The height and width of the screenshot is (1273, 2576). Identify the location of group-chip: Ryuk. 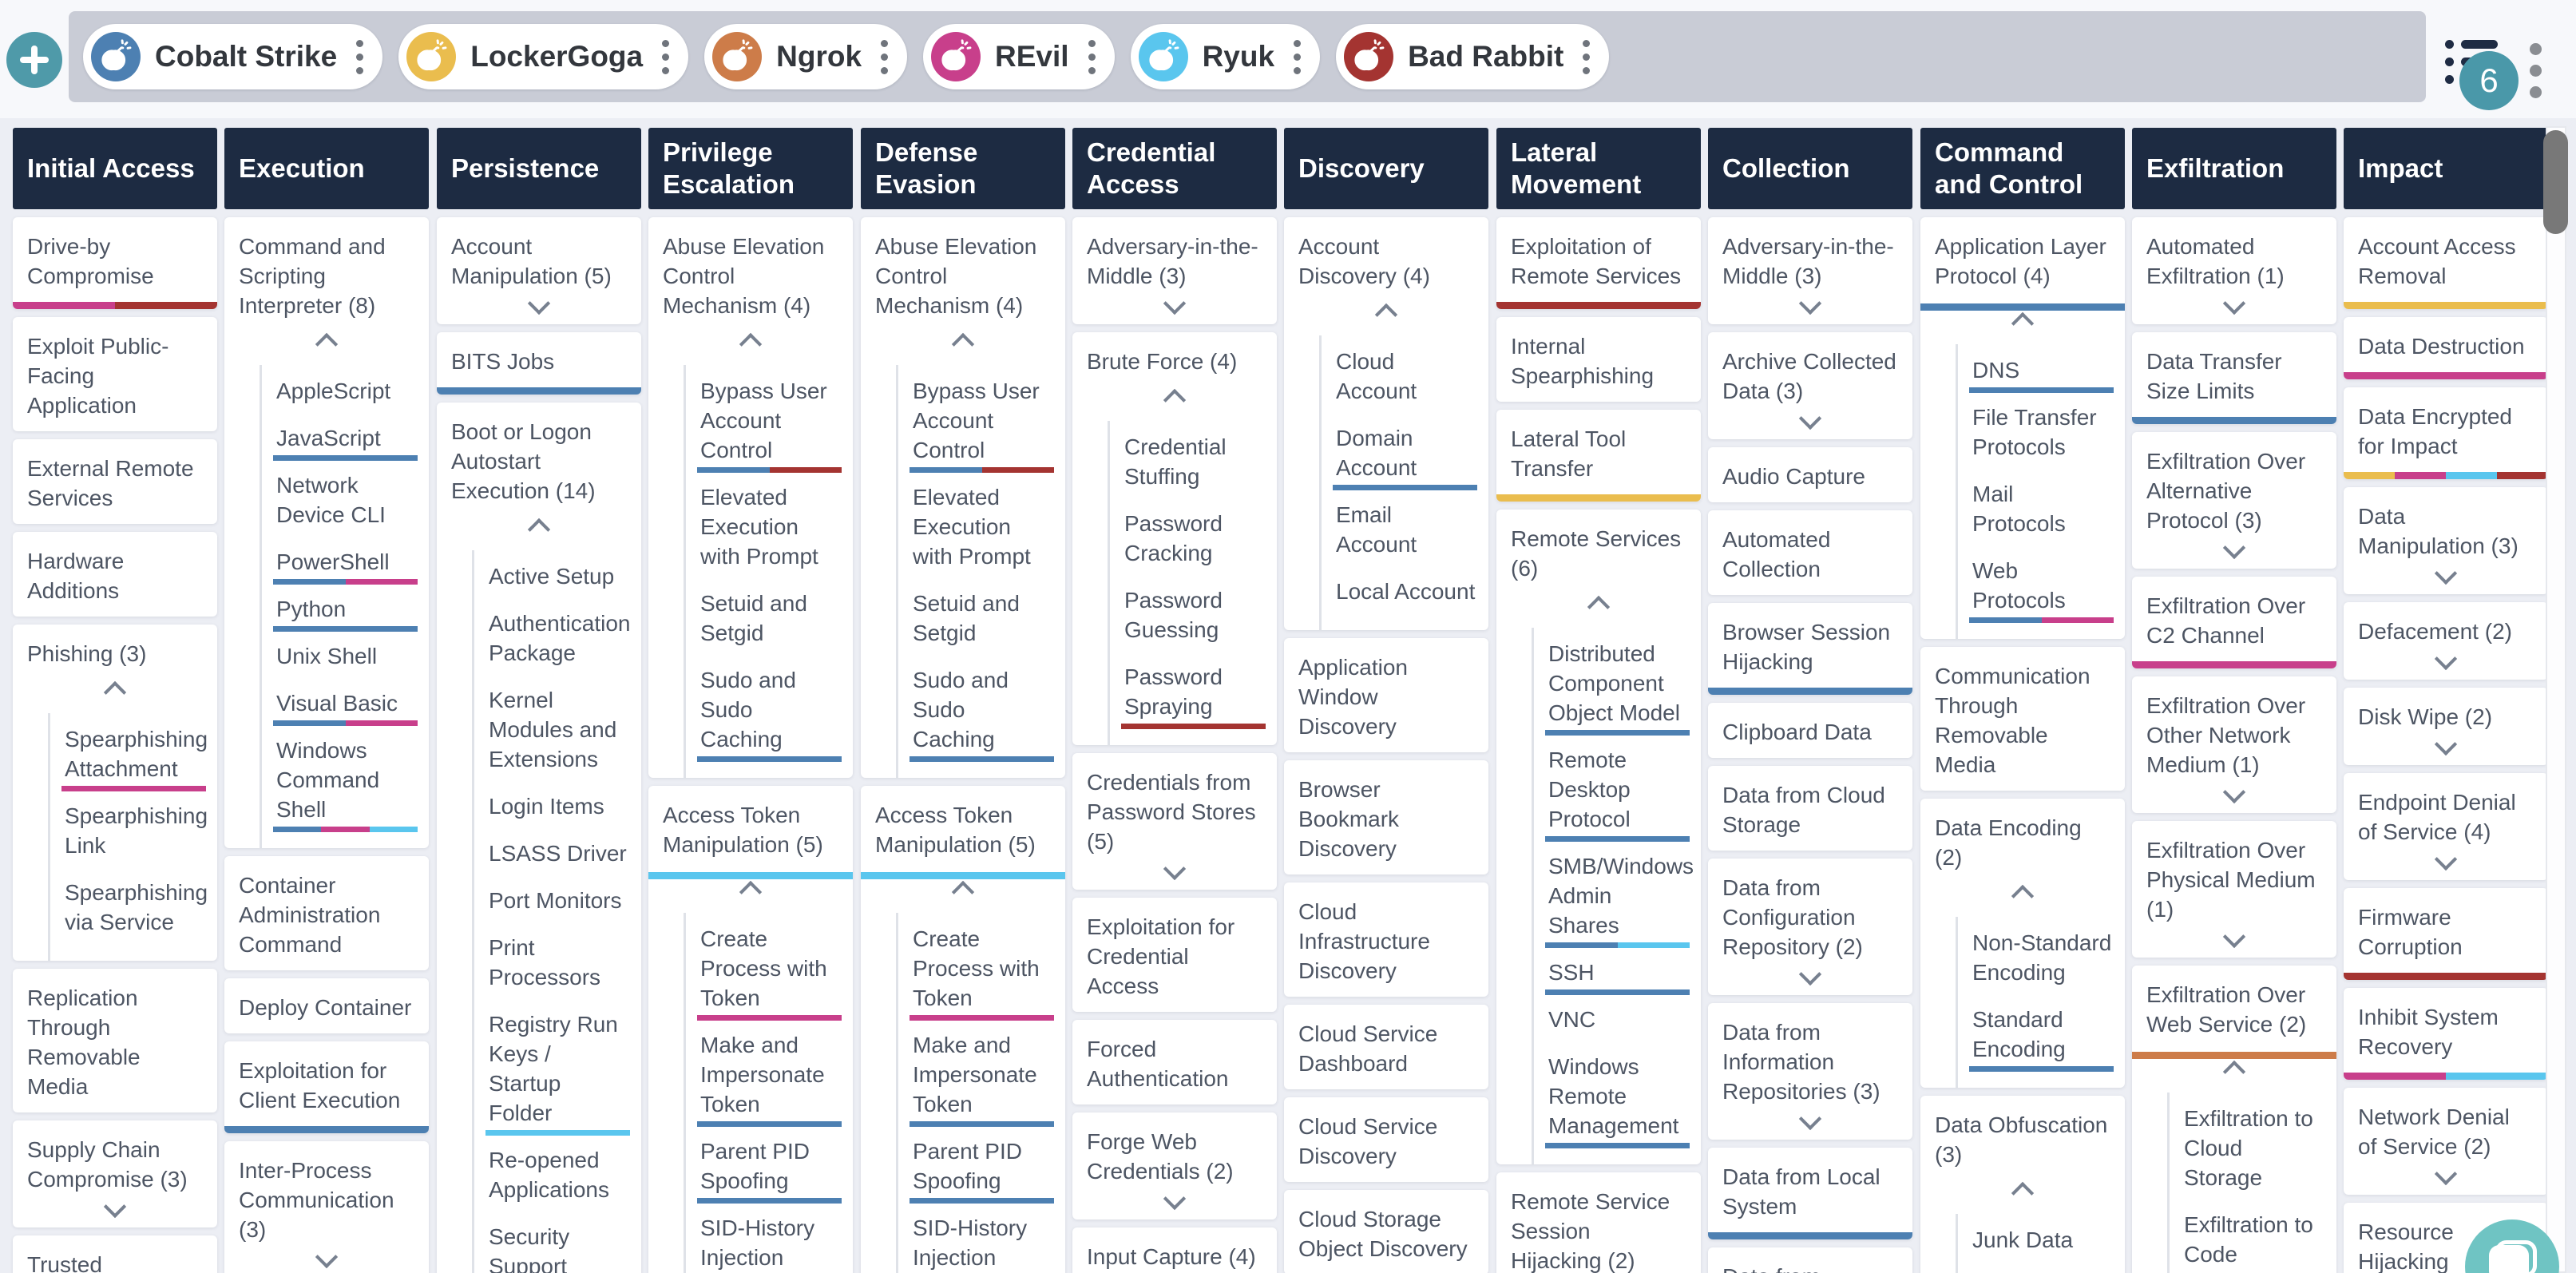
(1225, 56).